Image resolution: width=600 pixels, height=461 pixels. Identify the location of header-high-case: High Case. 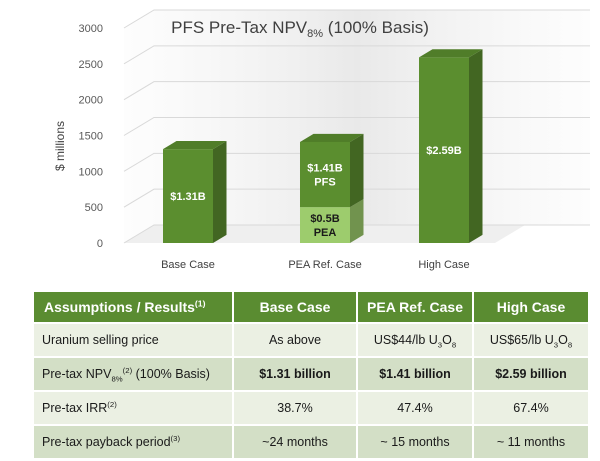
(531, 307).